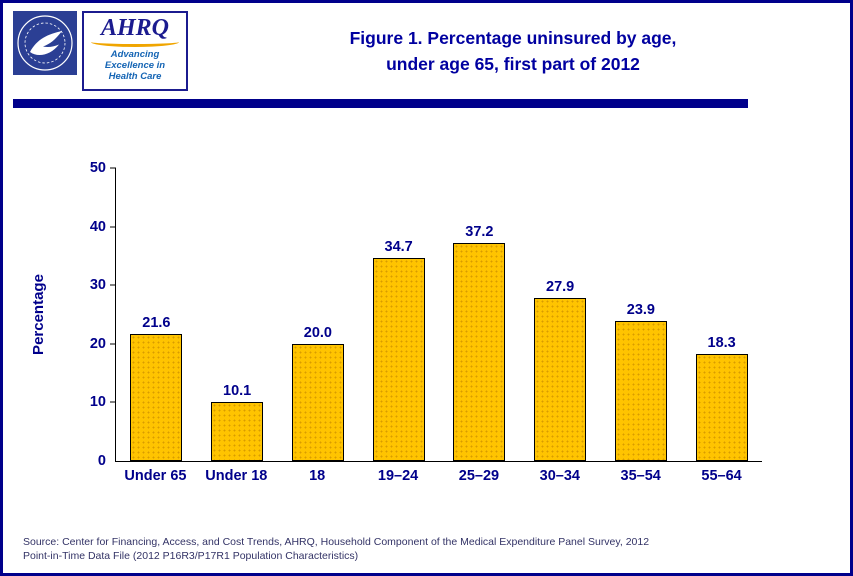 The height and width of the screenshot is (576, 853). Describe the element at coordinates (560, 286) in the screenshot. I see `bar-value-label: 27.9` at that location.